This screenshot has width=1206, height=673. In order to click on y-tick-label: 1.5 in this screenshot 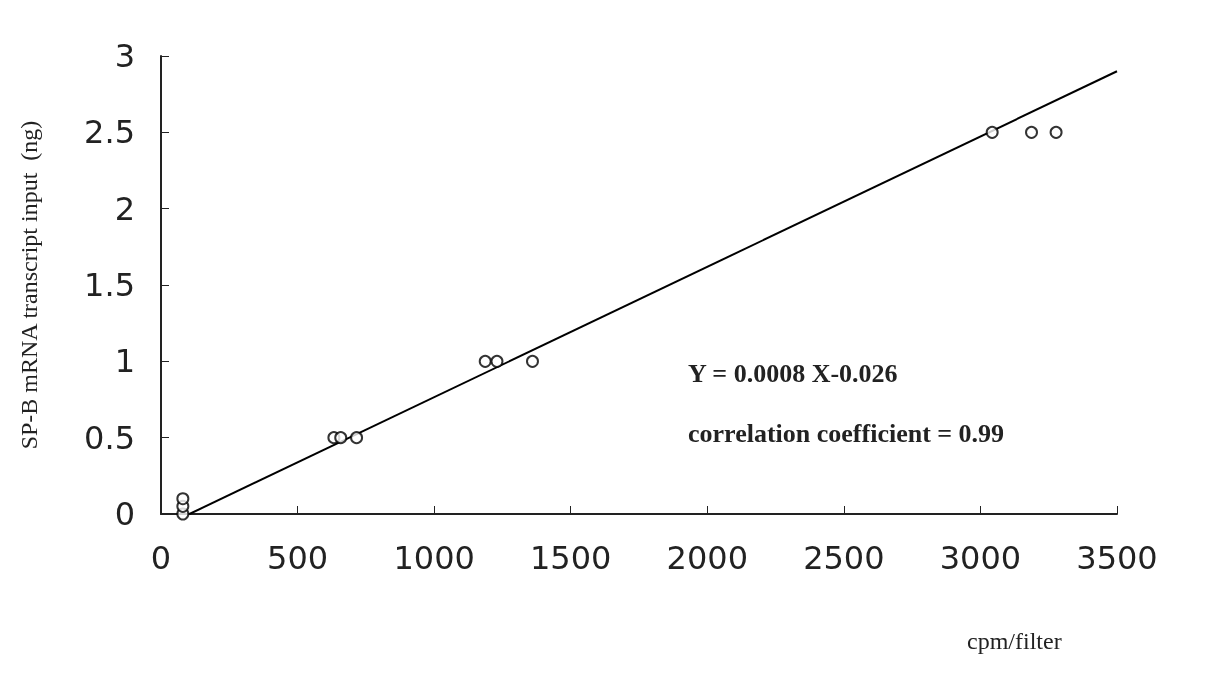, I will do `click(109, 285)`.